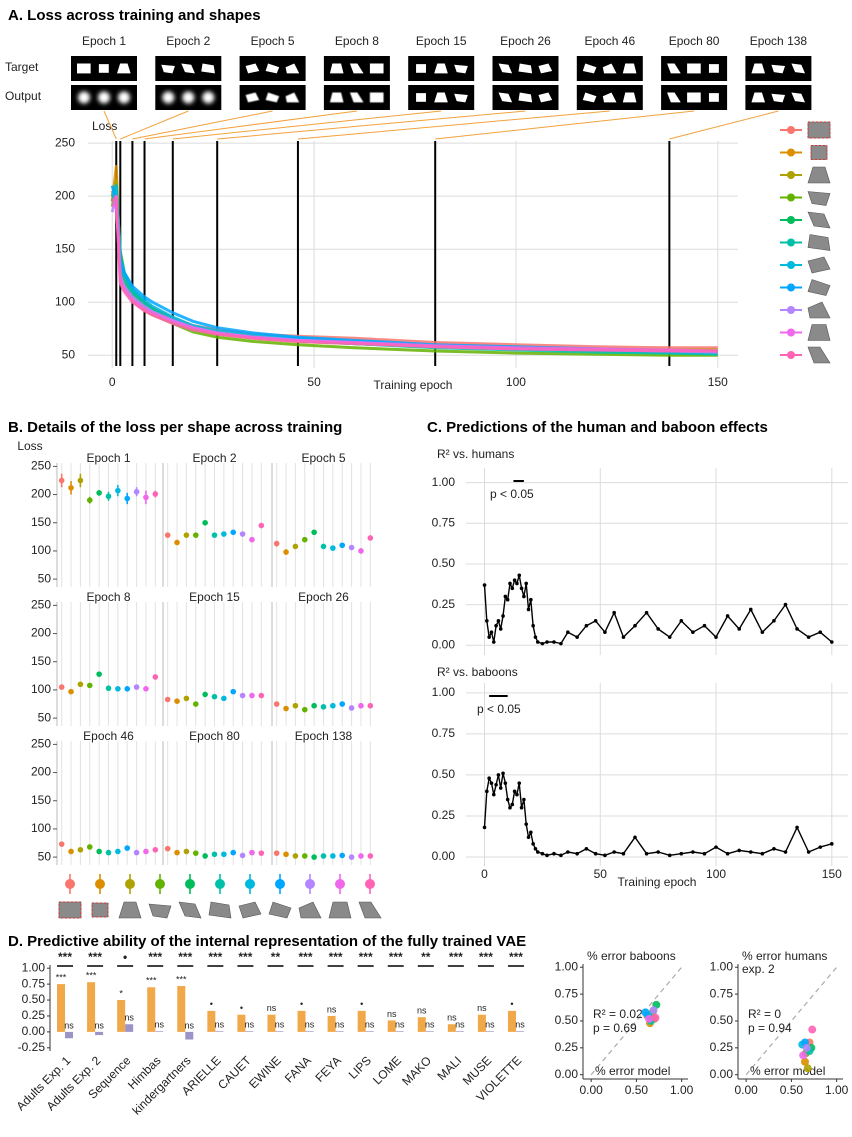 This screenshot has width=852, height=1137. What do you see at coordinates (441, 41) in the screenshot?
I see `snapshot-label: Epoch 15` at bounding box center [441, 41].